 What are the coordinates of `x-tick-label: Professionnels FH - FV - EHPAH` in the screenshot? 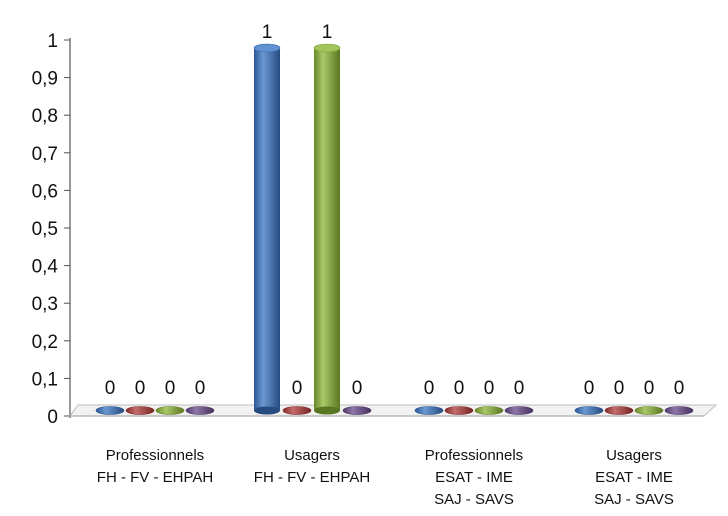 It's located at (155, 466).